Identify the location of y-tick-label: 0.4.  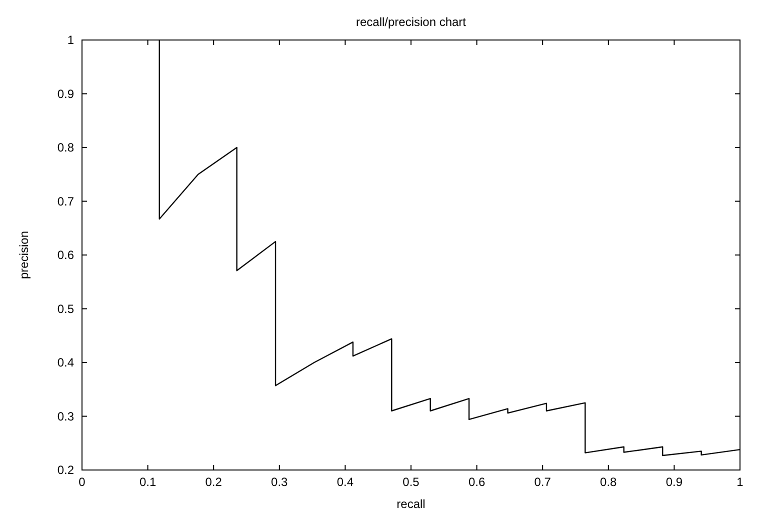
(65, 363).